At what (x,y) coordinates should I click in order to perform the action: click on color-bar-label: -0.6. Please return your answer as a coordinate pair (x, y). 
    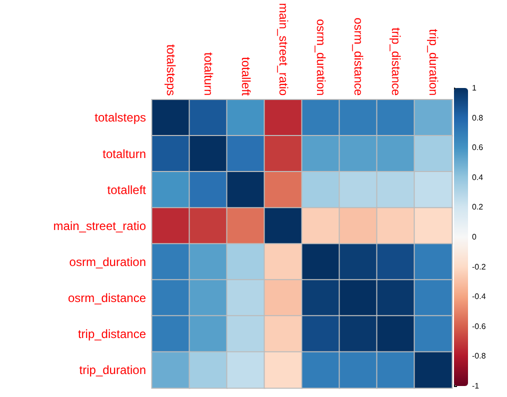
    Looking at the image, I should click on (479, 326).